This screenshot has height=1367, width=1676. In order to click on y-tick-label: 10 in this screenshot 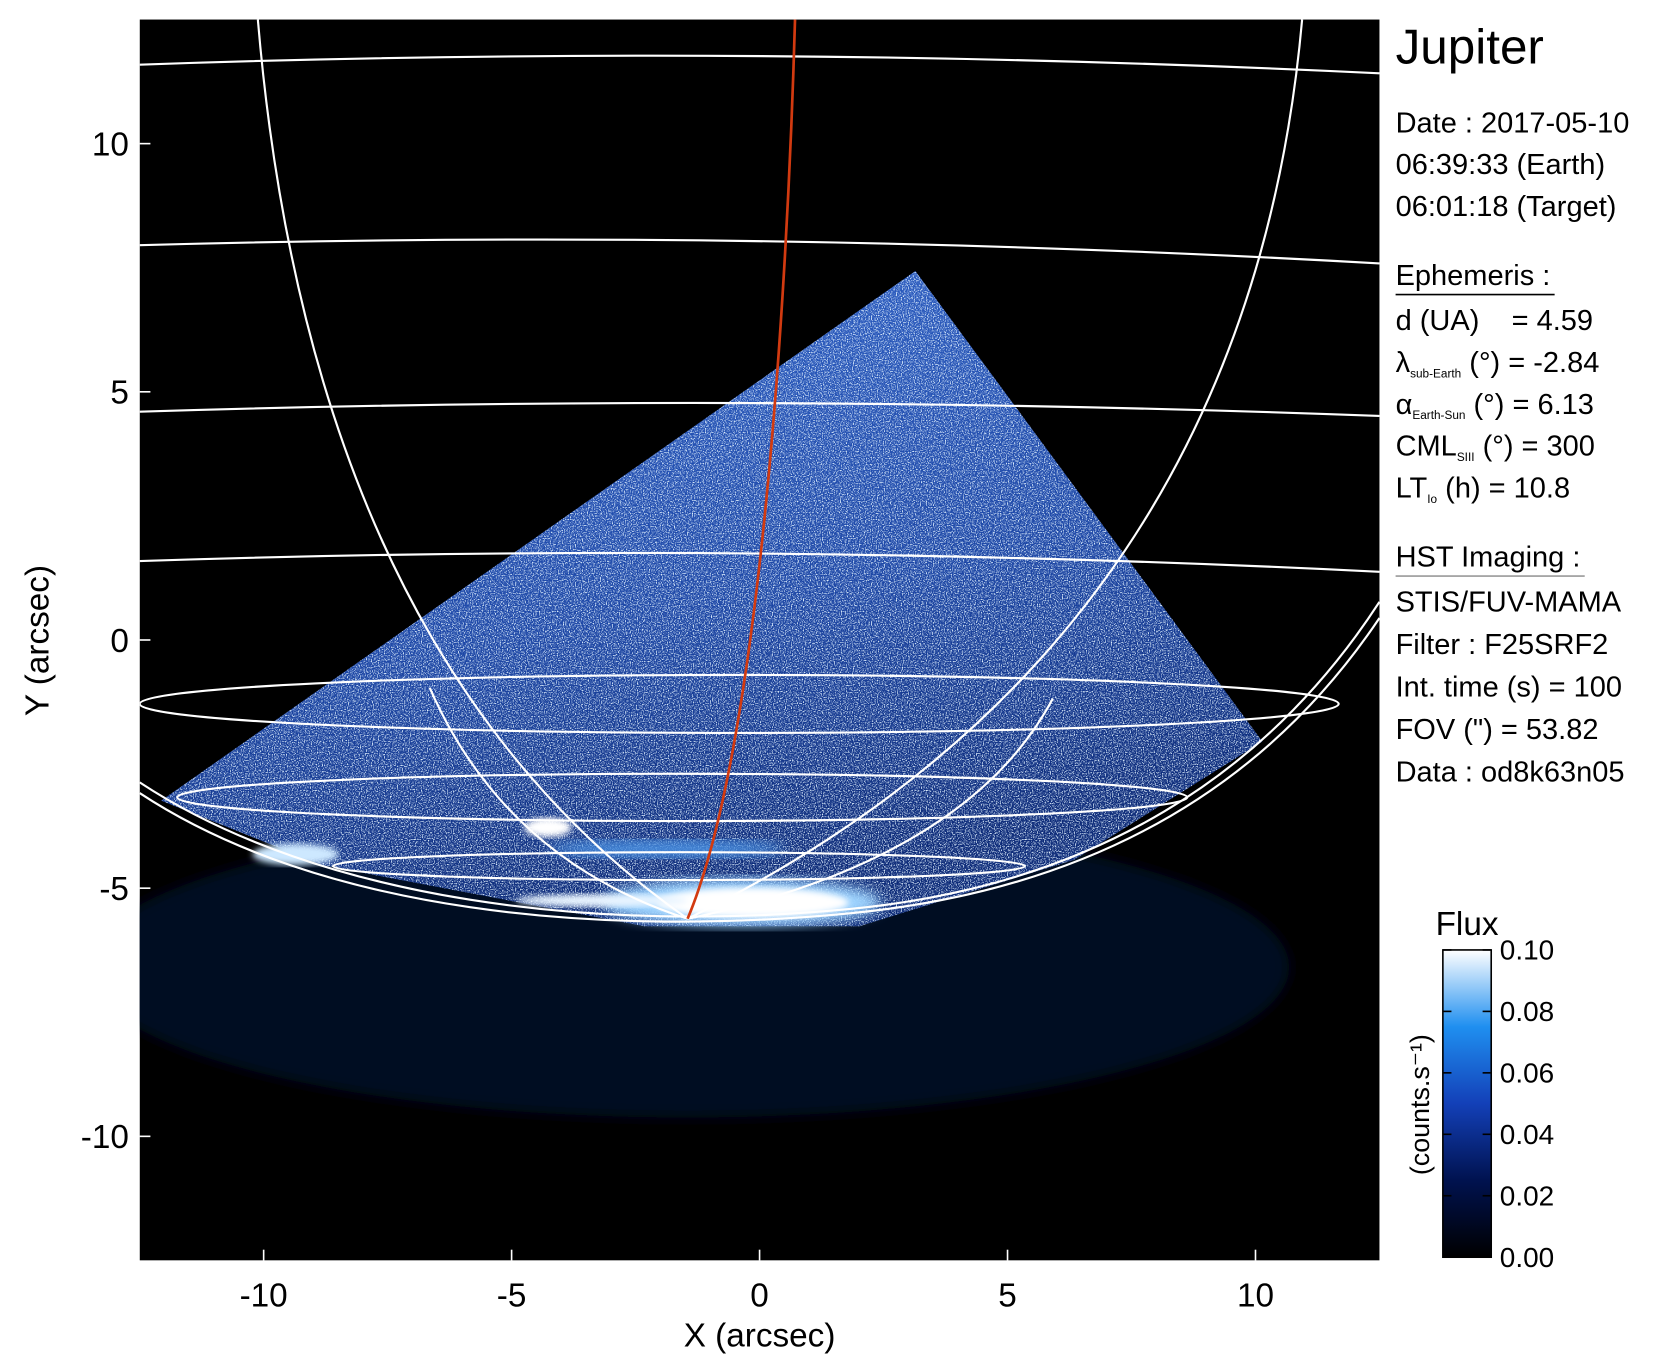, I will do `click(110, 144)`.